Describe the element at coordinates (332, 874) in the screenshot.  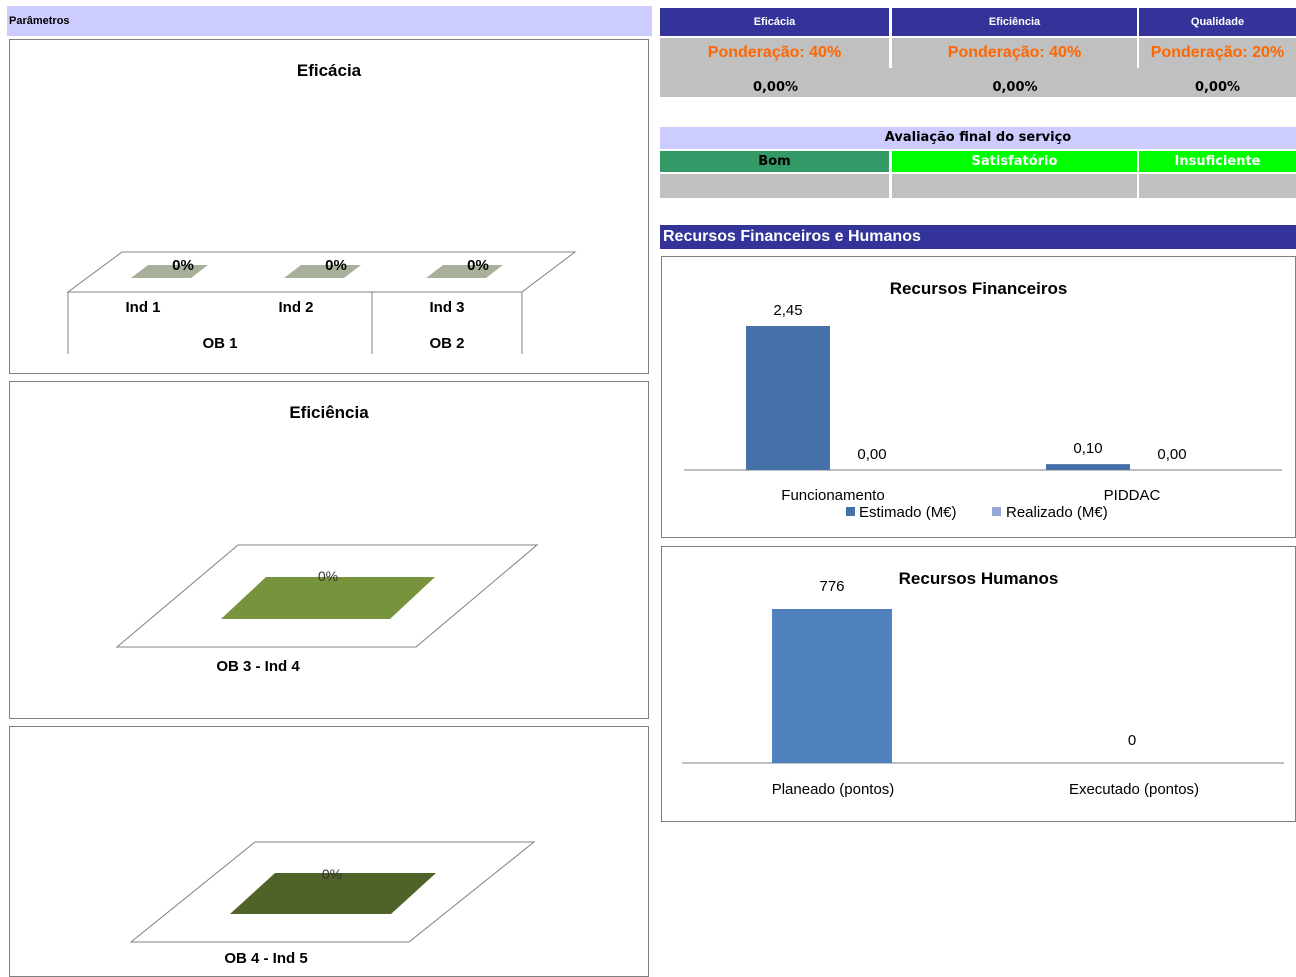
I see `ob4-data-label: 0%` at that location.